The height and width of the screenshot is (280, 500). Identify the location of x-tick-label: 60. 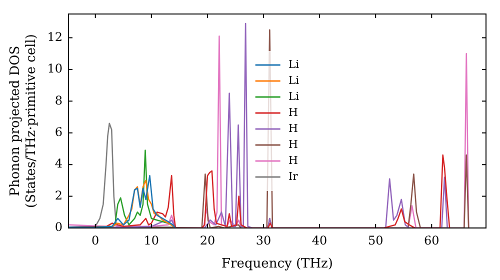
(432, 240).